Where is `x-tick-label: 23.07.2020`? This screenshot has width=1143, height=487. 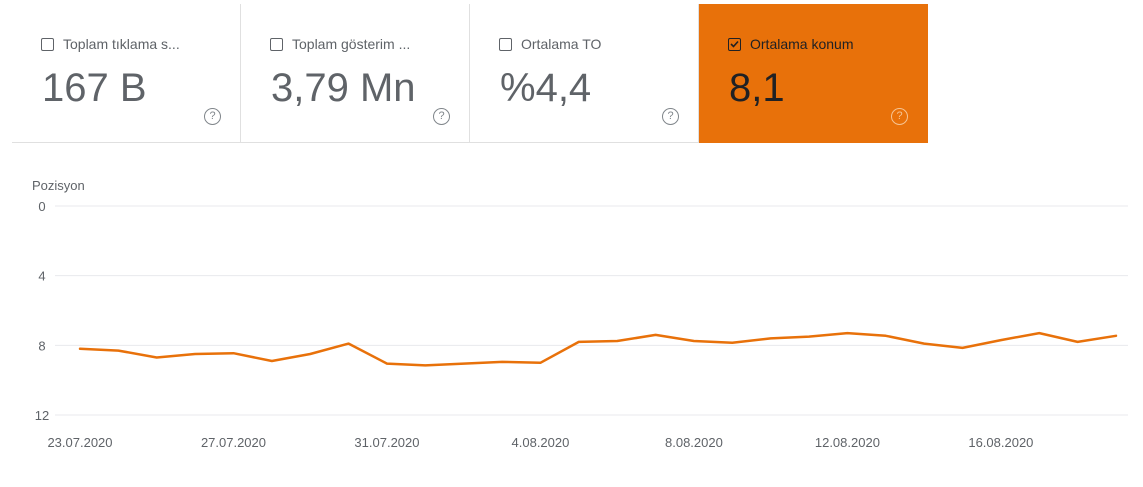 x-tick-label: 23.07.2020 is located at coordinates (79, 442).